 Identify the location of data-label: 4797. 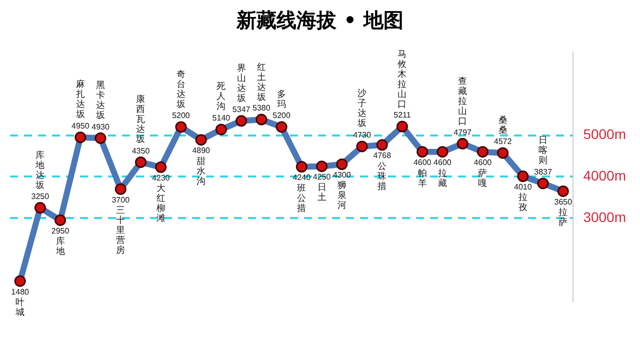
(463, 132).